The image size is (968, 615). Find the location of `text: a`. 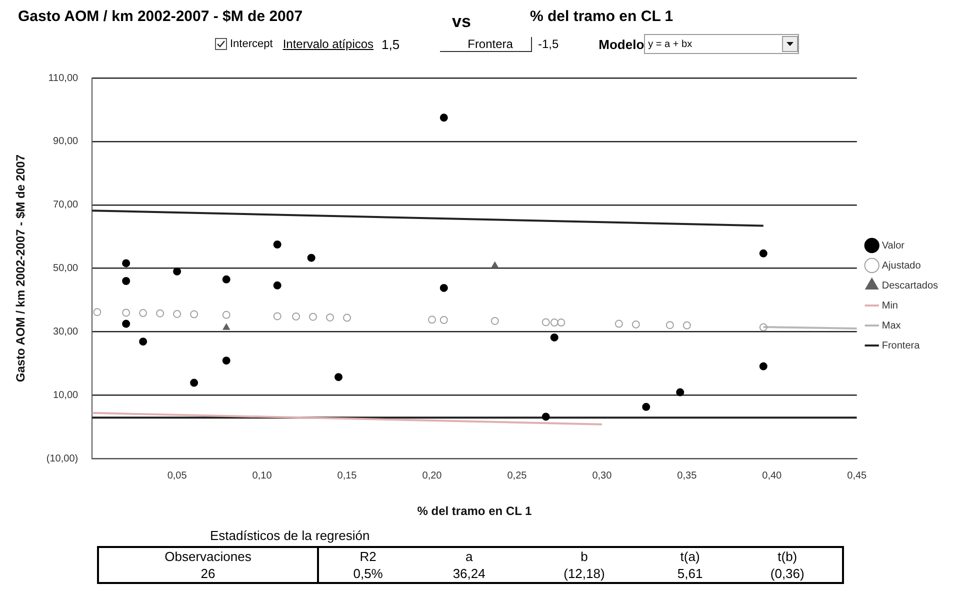

text: a is located at coordinates (469, 556).